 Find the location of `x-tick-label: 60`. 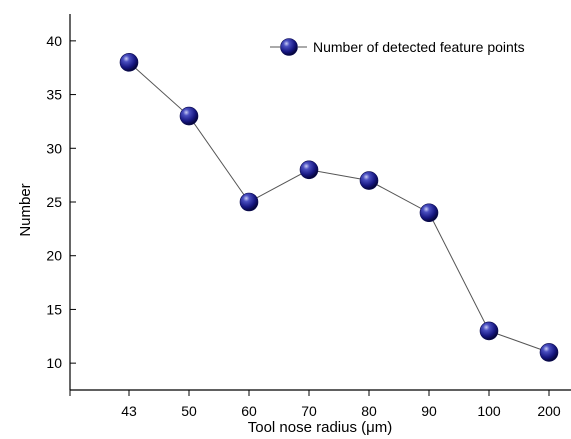

x-tick-label: 60 is located at coordinates (249, 411).